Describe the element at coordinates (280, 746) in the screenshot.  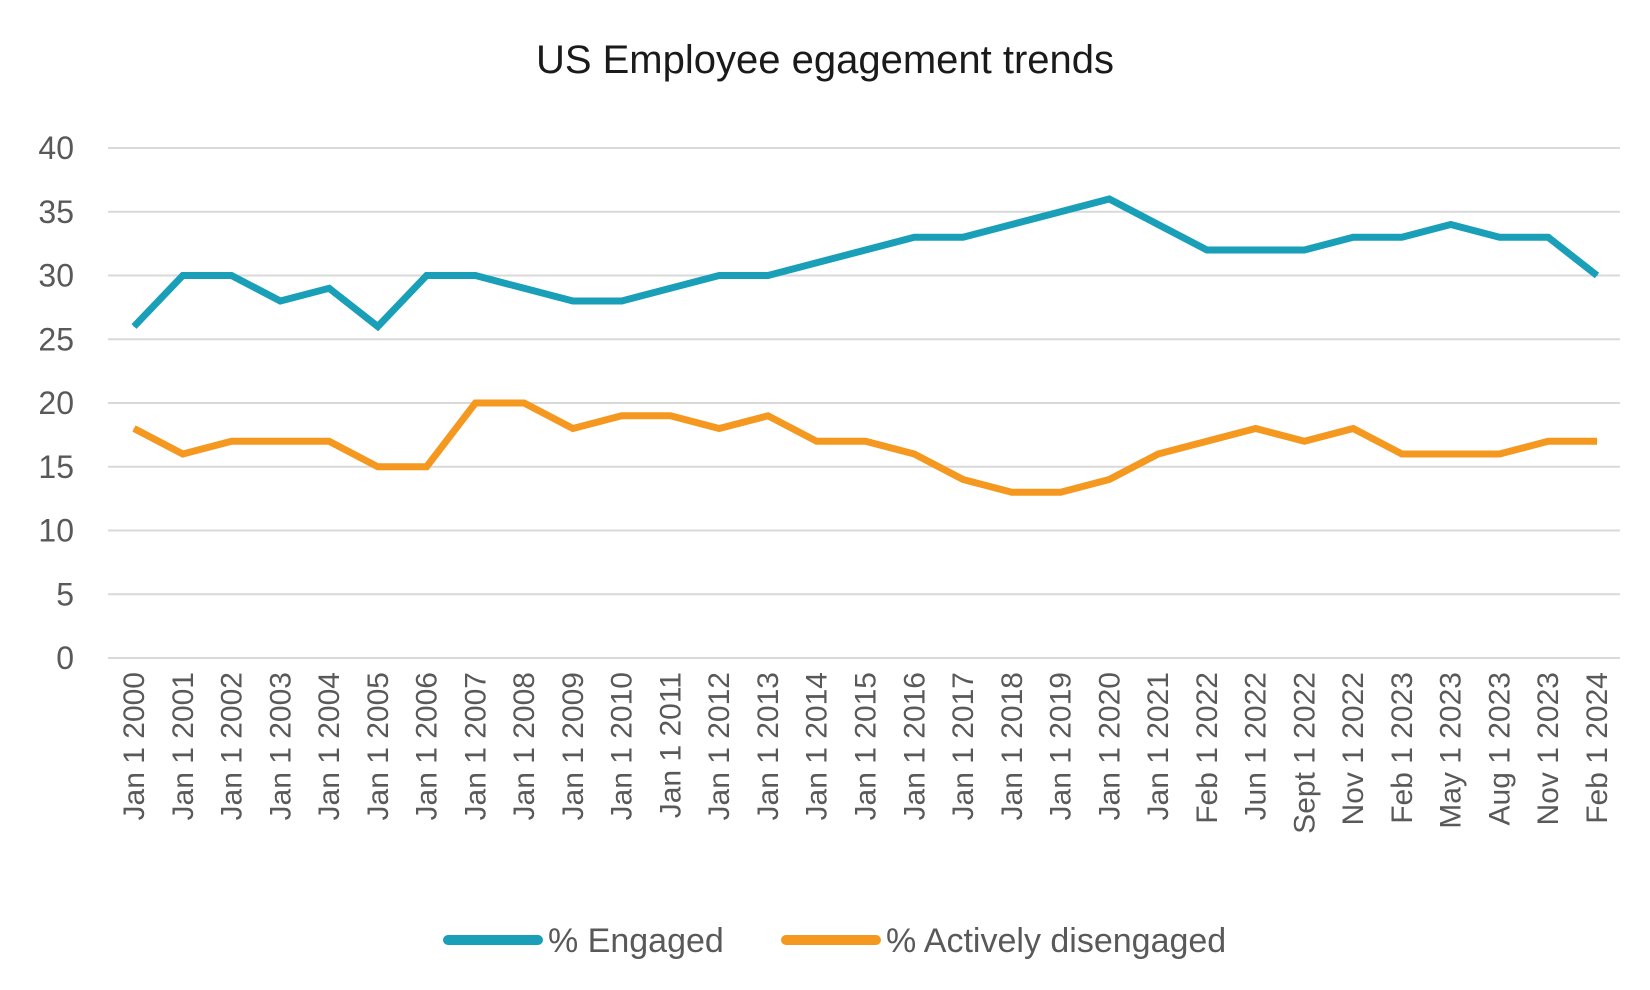
I see `x-tick-label: Jan 1 2003` at that location.